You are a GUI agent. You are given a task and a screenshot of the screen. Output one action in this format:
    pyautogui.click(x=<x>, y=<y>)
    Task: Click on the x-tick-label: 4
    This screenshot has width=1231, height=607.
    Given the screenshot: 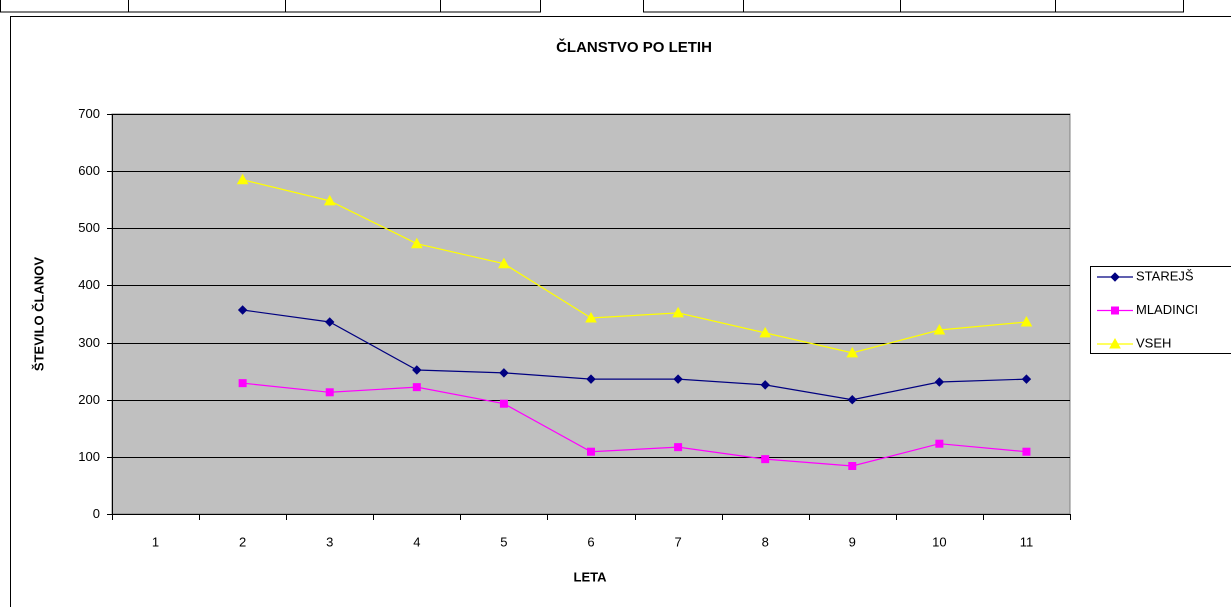 What is the action you would take?
    pyautogui.click(x=416, y=541)
    